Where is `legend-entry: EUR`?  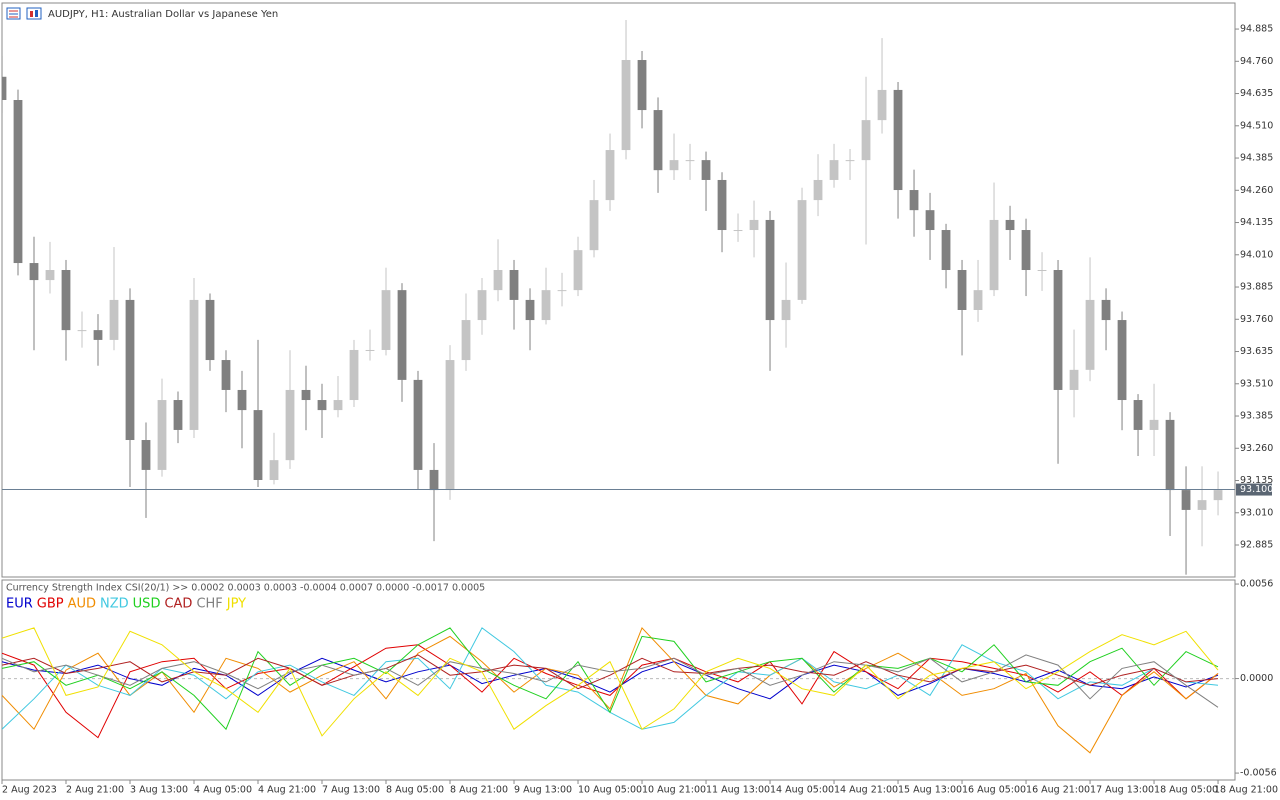
legend-entry: EUR is located at coordinates (19, 604).